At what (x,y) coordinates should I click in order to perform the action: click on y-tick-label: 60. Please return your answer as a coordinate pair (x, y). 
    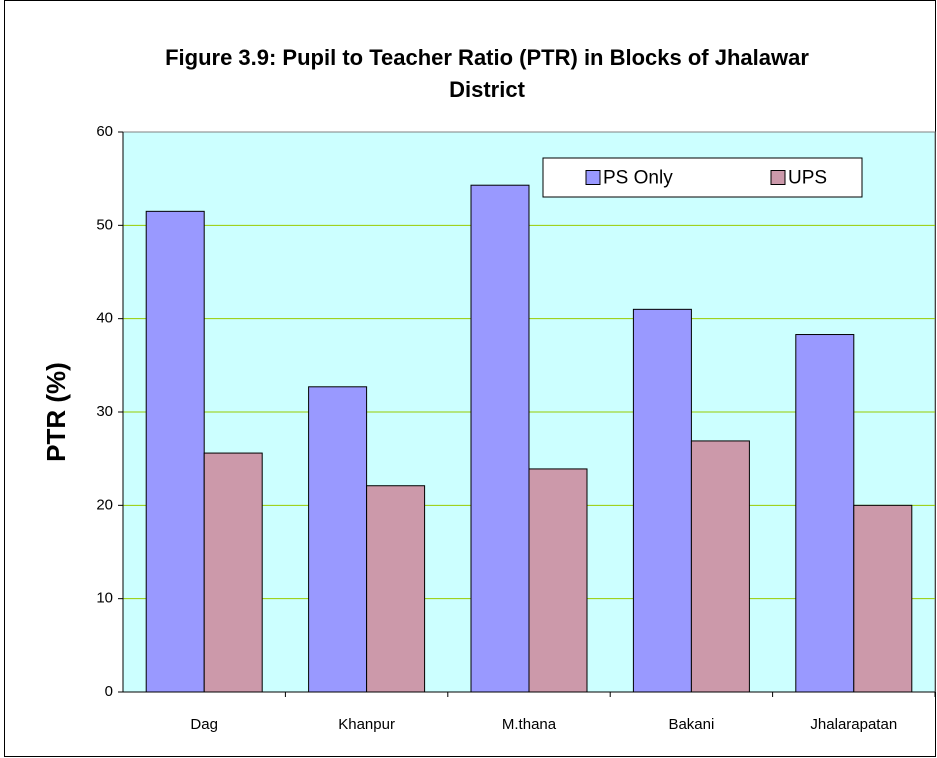
    Looking at the image, I should click on (104, 131).